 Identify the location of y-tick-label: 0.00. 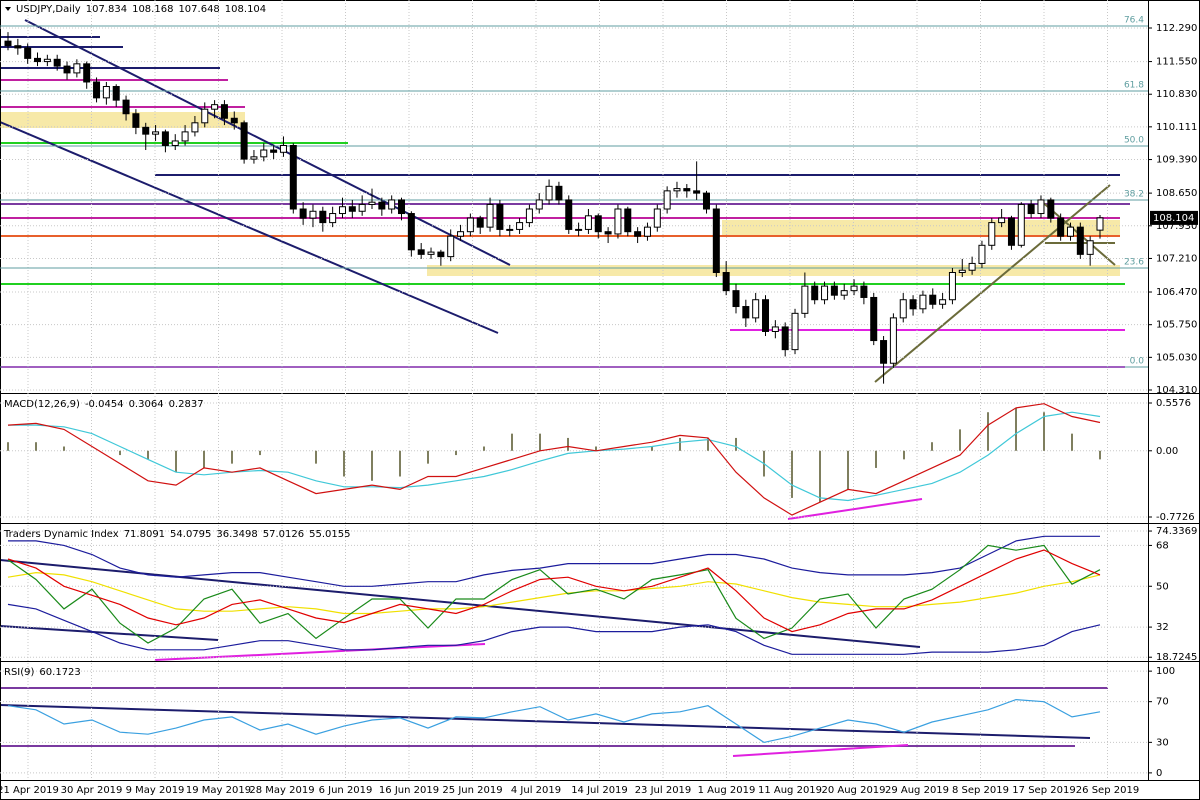
(1167, 451).